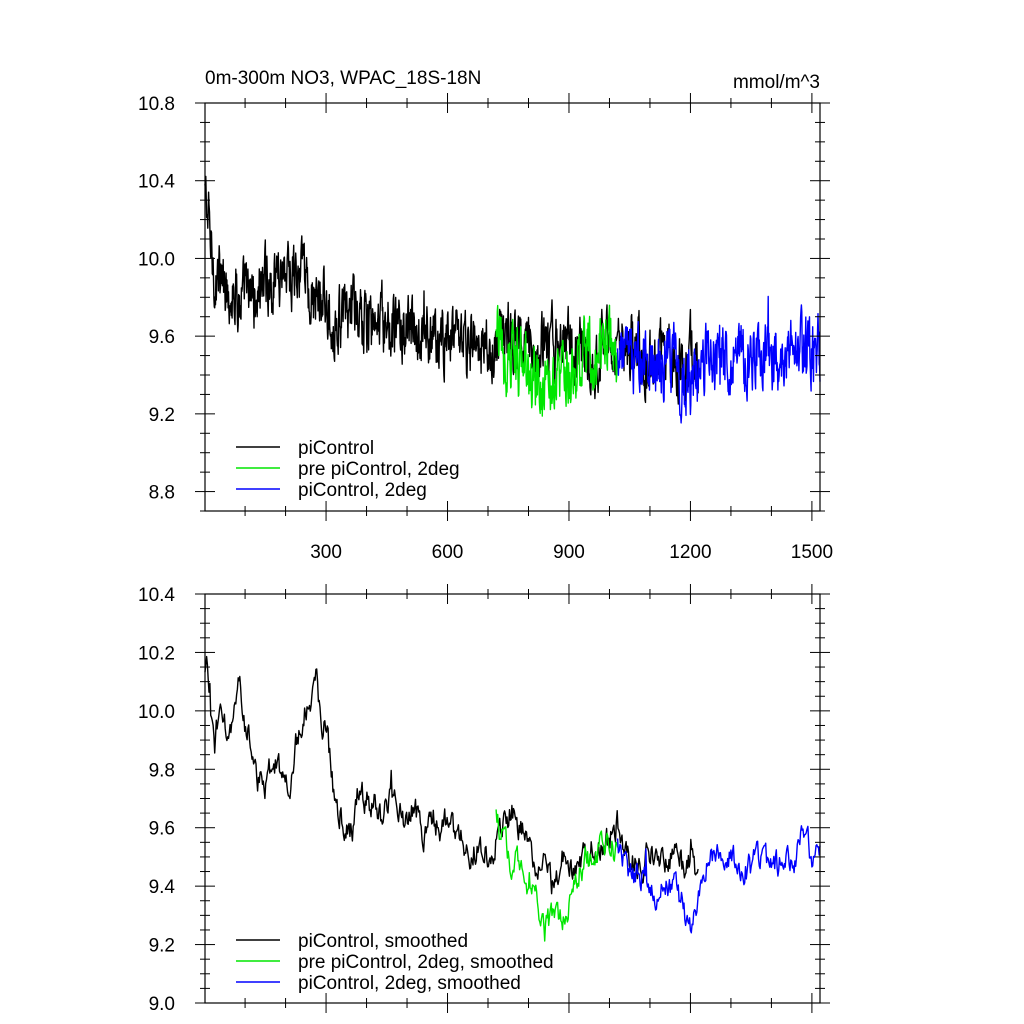 This screenshot has width=1024, height=1024. Describe the element at coordinates (690, 552) in the screenshot. I see `x-tick-label: 1200` at that location.